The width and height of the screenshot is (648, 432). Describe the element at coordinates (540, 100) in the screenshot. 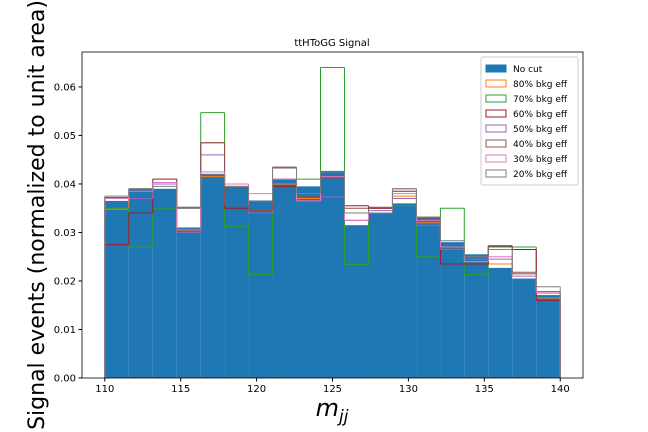

I see `legend-label: 70% bkg eff` at that location.